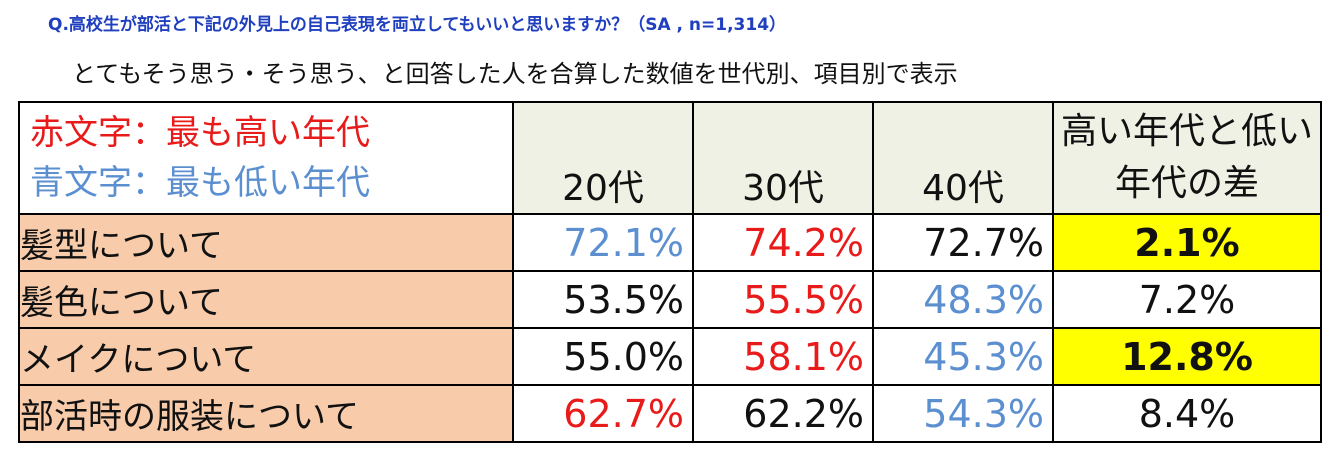 The image size is (1329, 456). Describe the element at coordinates (603, 356) in the screenshot. I see `value-cell-20s: 55.0%` at that location.